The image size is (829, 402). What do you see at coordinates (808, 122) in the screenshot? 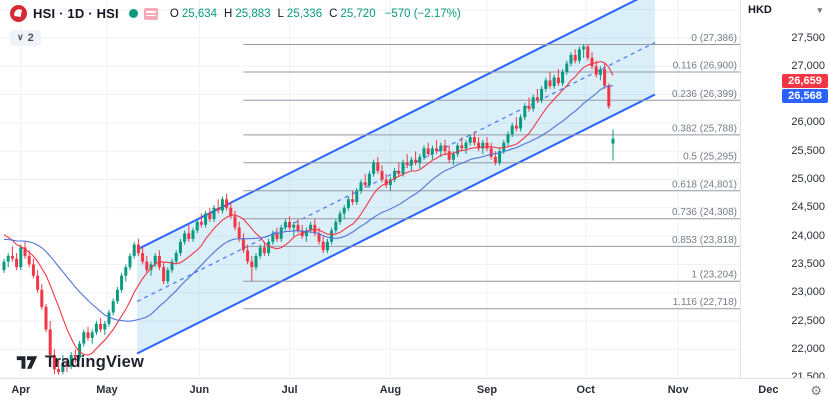
I see `price-tick-label: 26,000` at bounding box center [808, 122].